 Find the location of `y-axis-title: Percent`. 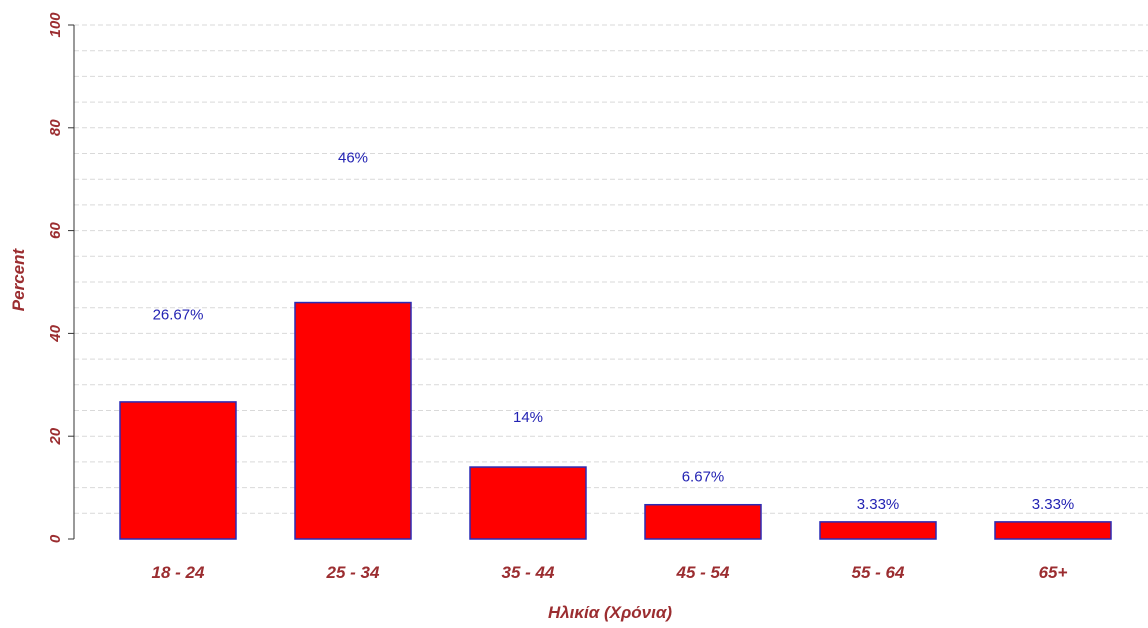

y-axis-title: Percent is located at coordinates (18, 279).